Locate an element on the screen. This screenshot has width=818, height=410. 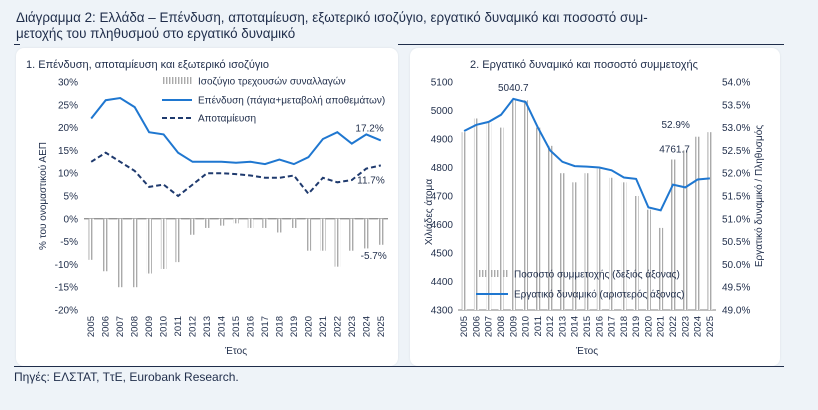
y2-tick-label: 54.0% is located at coordinates (736, 83).